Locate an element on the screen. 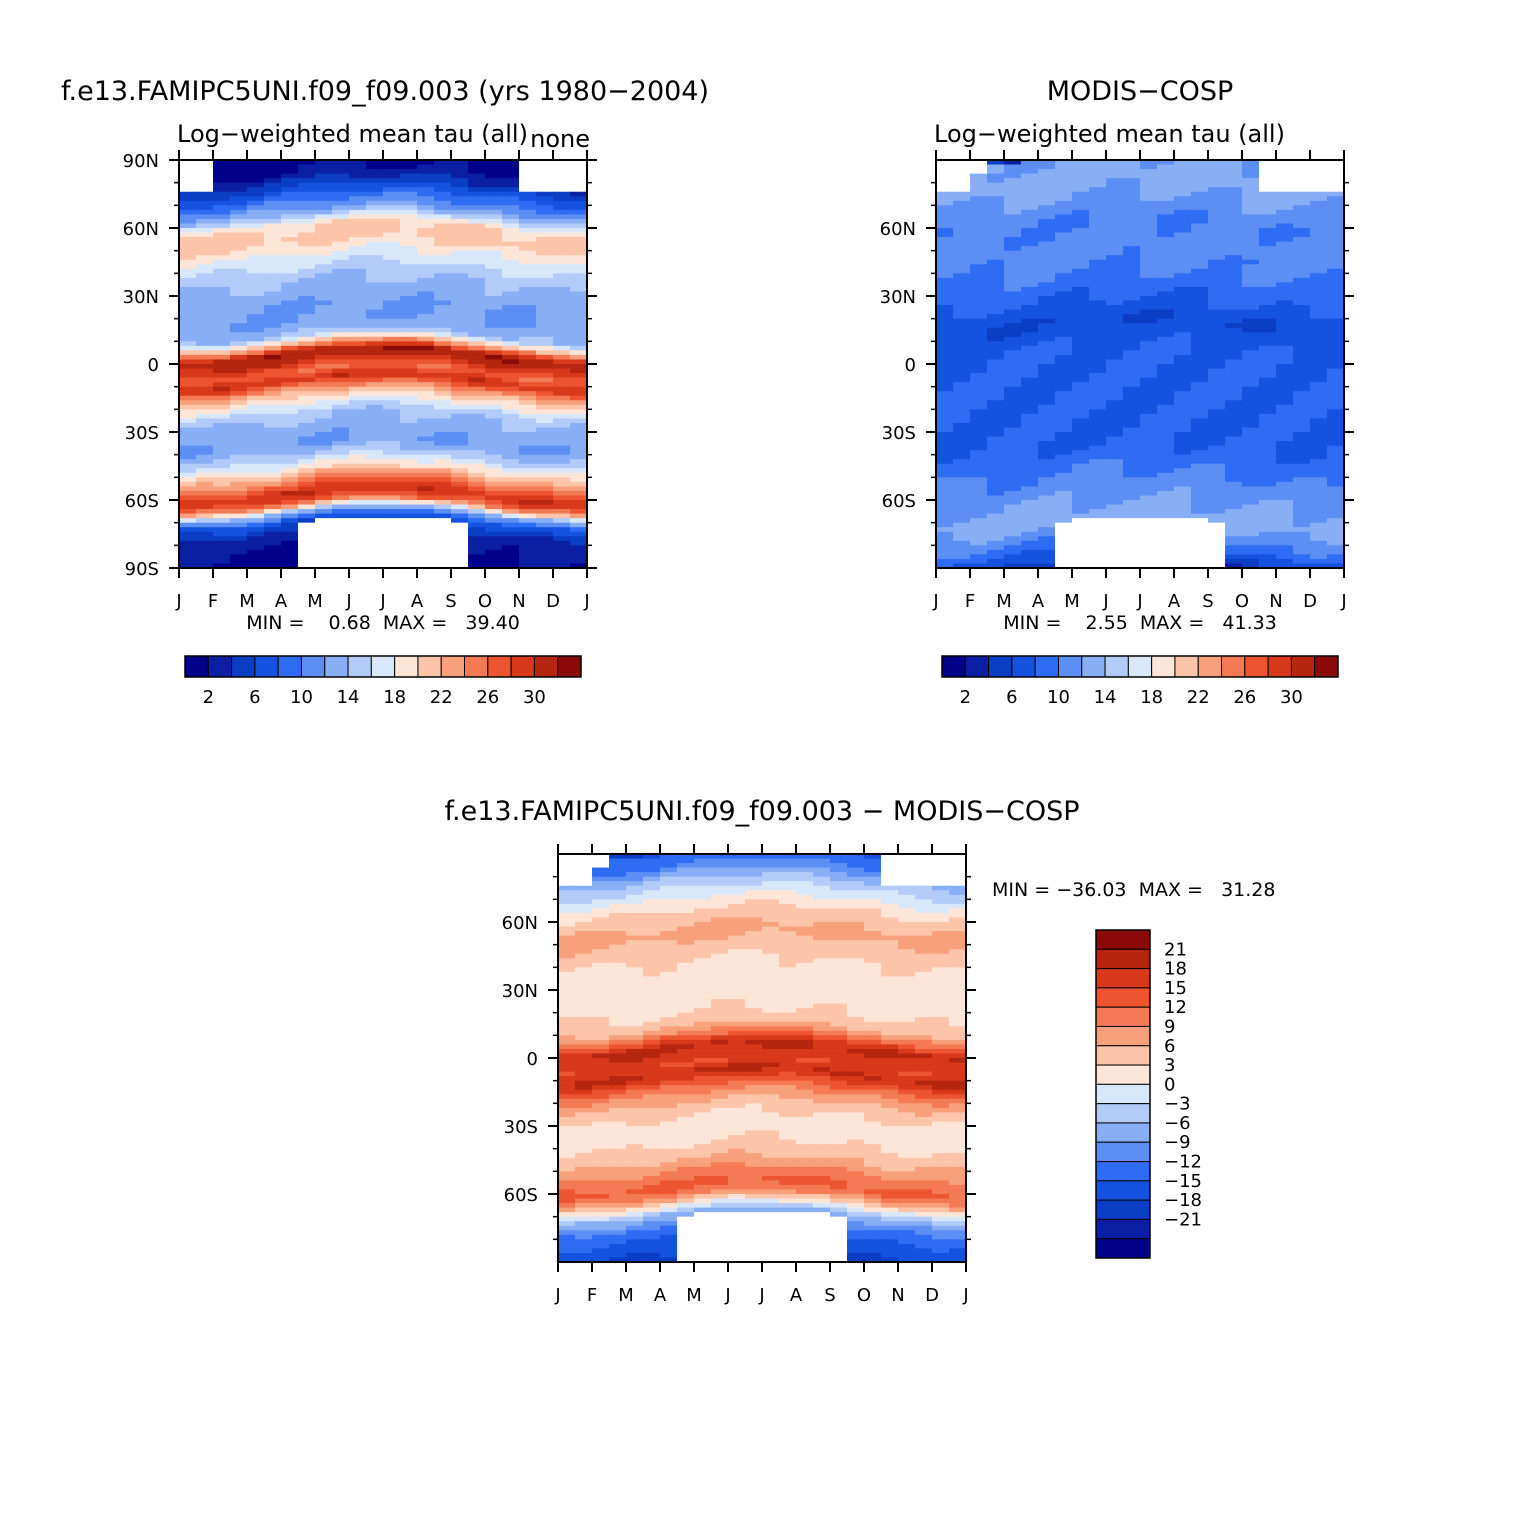  x-tick-label: F is located at coordinates (213, 601).